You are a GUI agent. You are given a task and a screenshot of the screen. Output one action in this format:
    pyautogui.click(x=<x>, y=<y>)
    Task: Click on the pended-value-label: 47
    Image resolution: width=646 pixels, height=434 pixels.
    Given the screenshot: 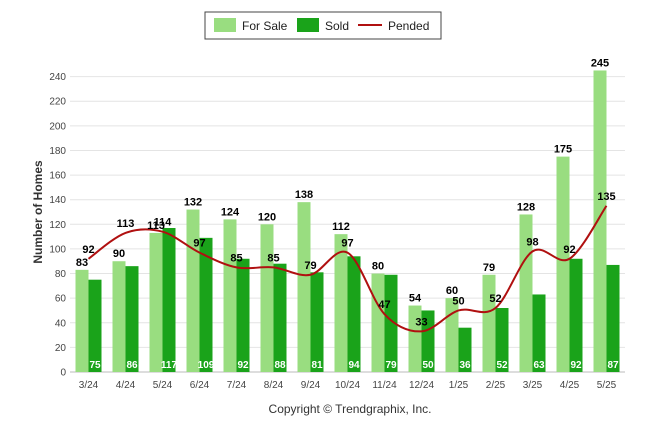 What is the action you would take?
    pyautogui.click(x=384, y=305)
    